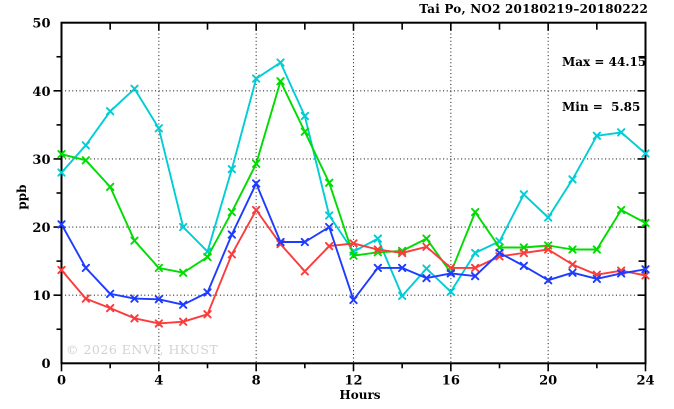  What do you see at coordinates (360, 395) in the screenshot?
I see `x-axis-title: Hours` at bounding box center [360, 395].